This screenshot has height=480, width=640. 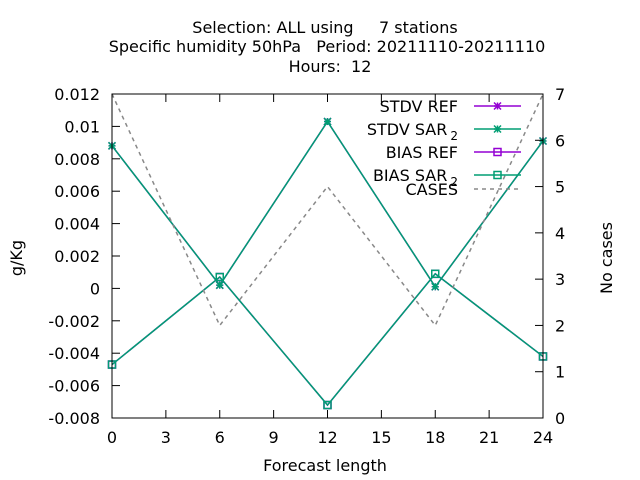 I want to click on y-tick-label: 0.006, so click(x=77, y=191).